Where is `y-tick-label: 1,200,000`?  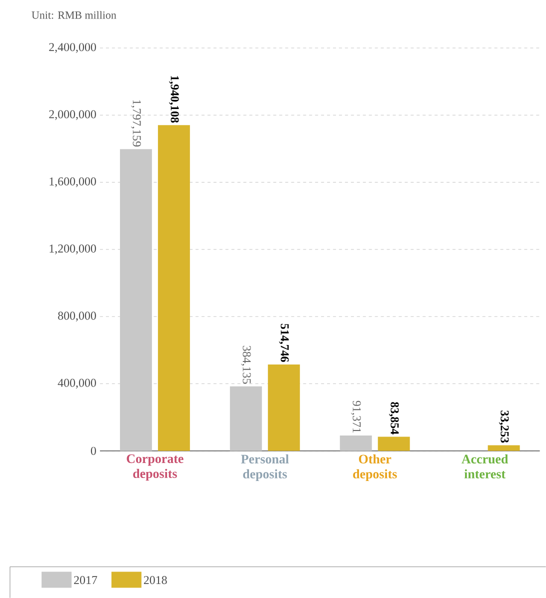 y-tick-label: 1,200,000 is located at coordinates (73, 249).